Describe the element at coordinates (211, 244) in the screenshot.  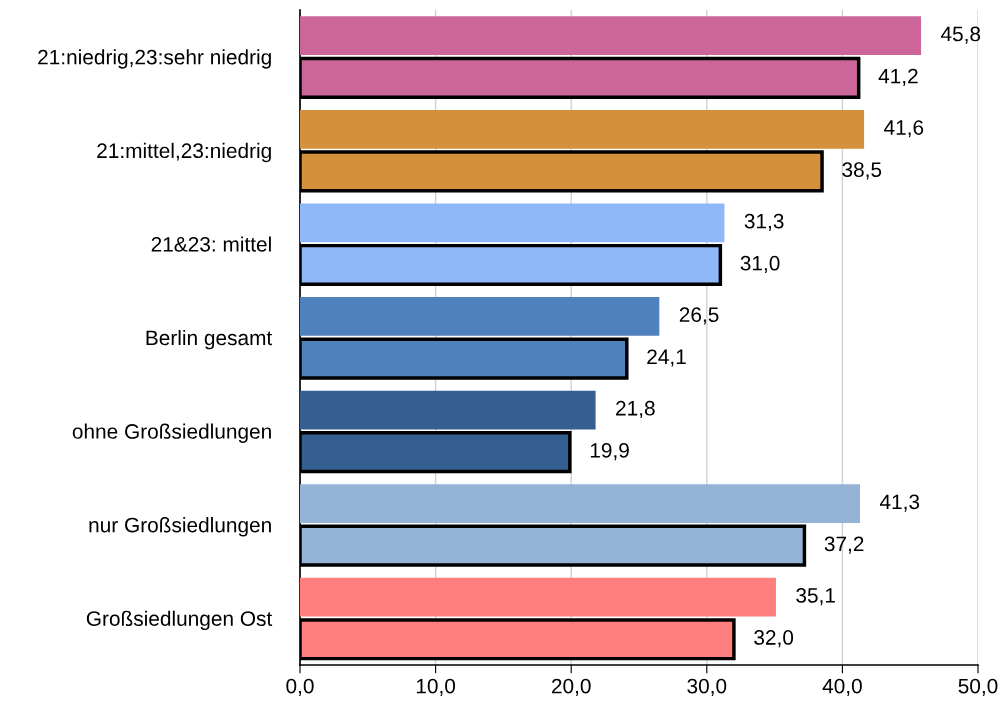
I see `y-tick-label: 21&23: mittel` at that location.